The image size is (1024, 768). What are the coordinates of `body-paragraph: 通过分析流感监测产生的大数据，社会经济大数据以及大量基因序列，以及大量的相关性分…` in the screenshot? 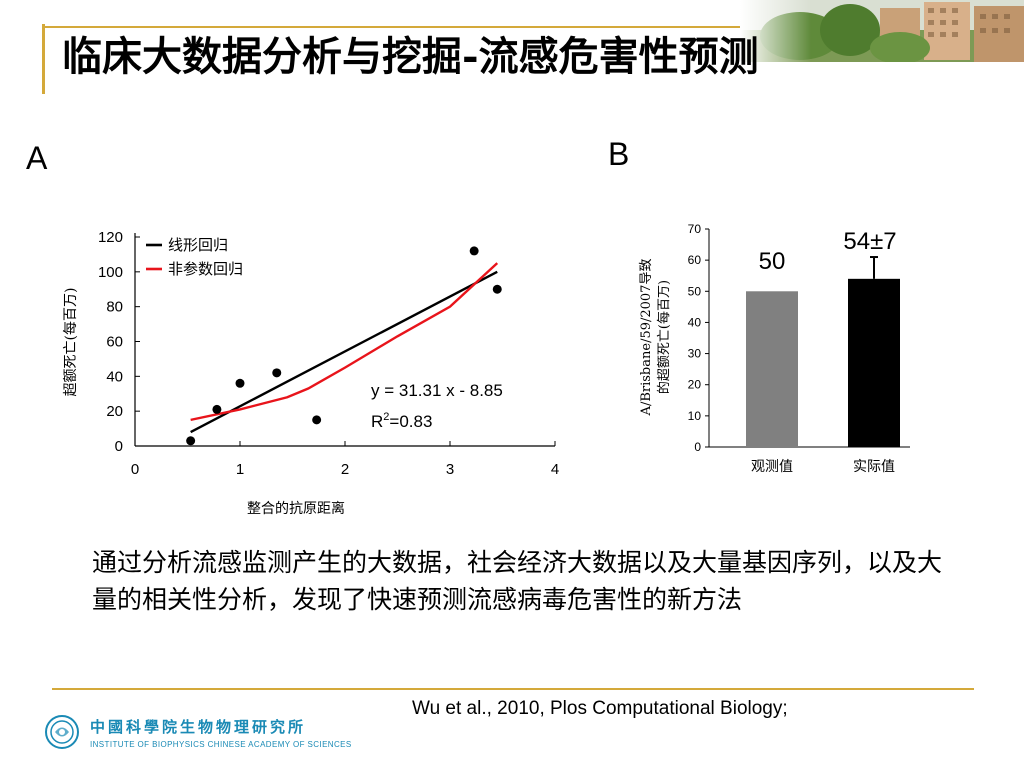 It's located at (517, 581).